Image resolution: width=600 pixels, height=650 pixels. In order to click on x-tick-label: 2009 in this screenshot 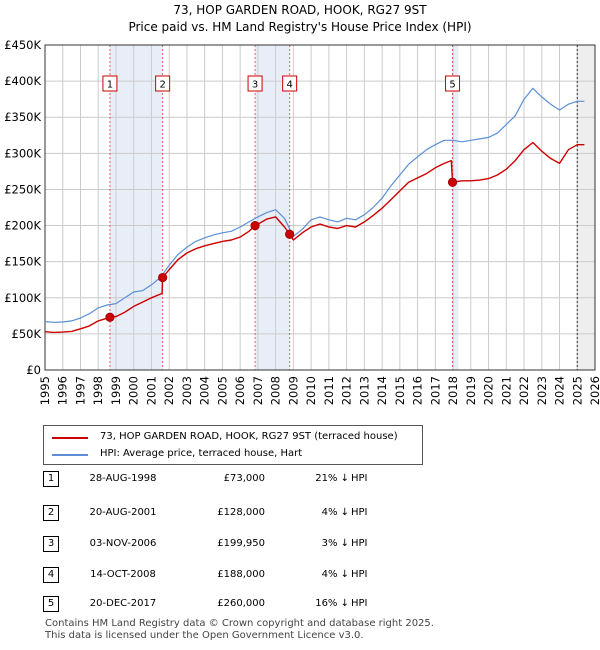, I will do `click(293, 390)`.